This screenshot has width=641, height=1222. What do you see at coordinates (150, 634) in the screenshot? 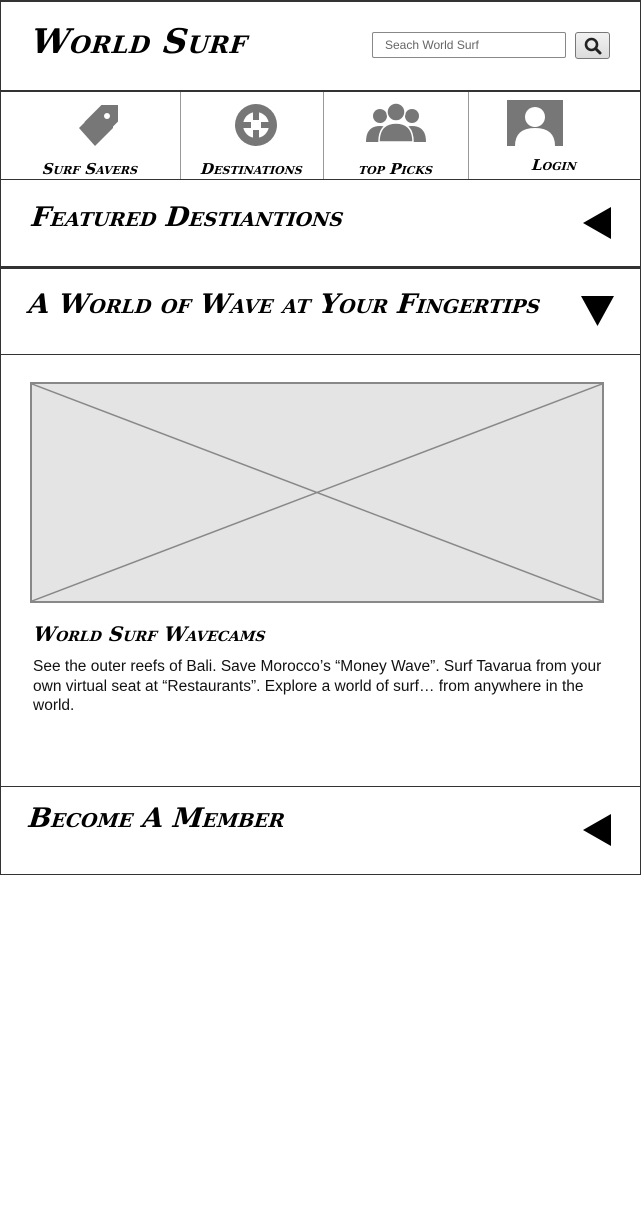
I see `card-title: World Surf Wavecams` at bounding box center [150, 634].